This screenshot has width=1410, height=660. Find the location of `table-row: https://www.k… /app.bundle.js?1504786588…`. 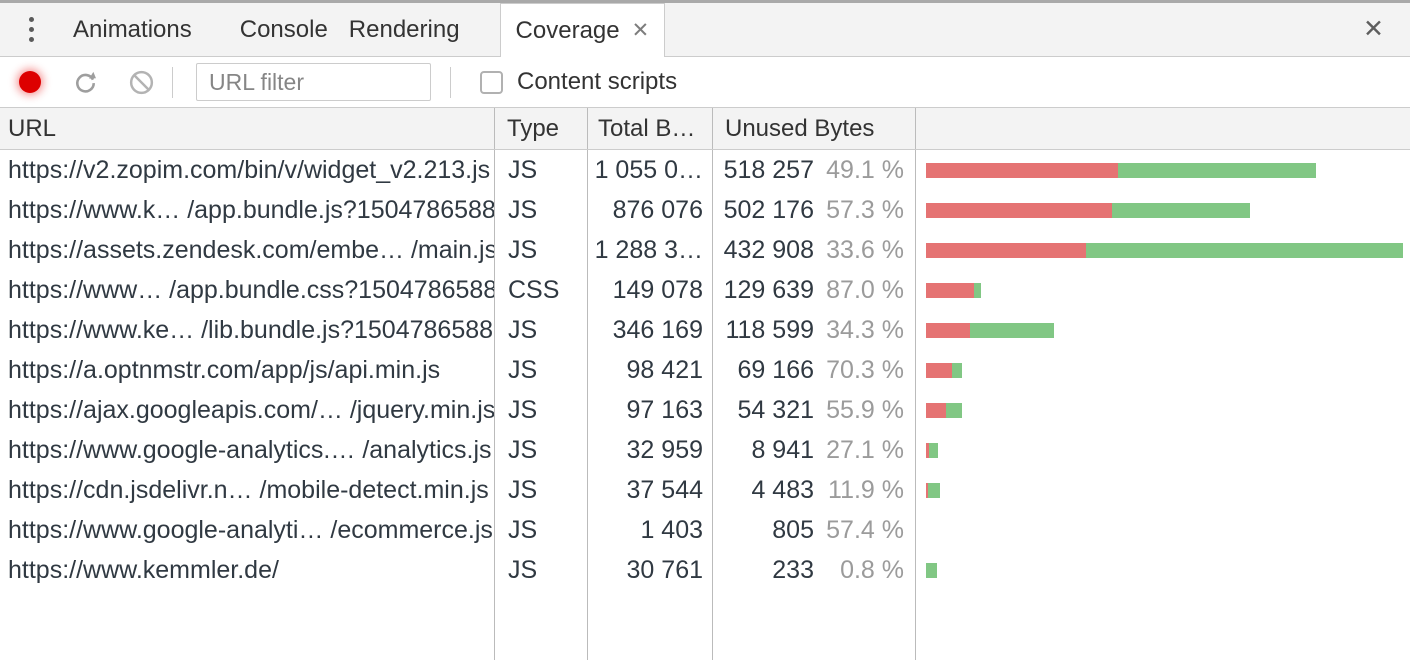

table-row: https://www.k… /app.bundle.js?1504786588… is located at coordinates (705, 210).